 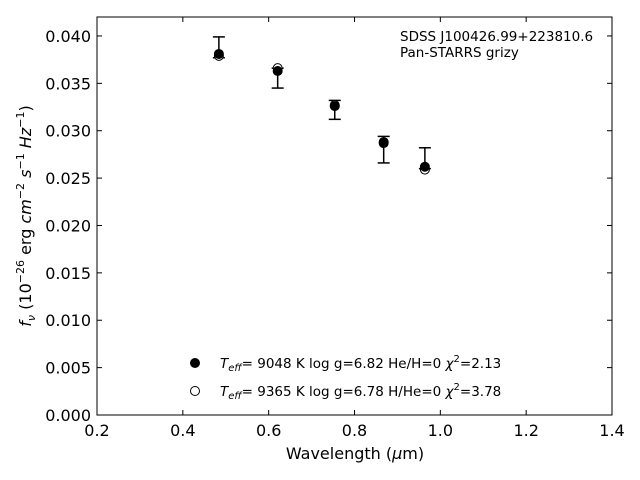 What do you see at coordinates (182, 430) in the screenshot?
I see `x-tick-label: 0.4` at bounding box center [182, 430].